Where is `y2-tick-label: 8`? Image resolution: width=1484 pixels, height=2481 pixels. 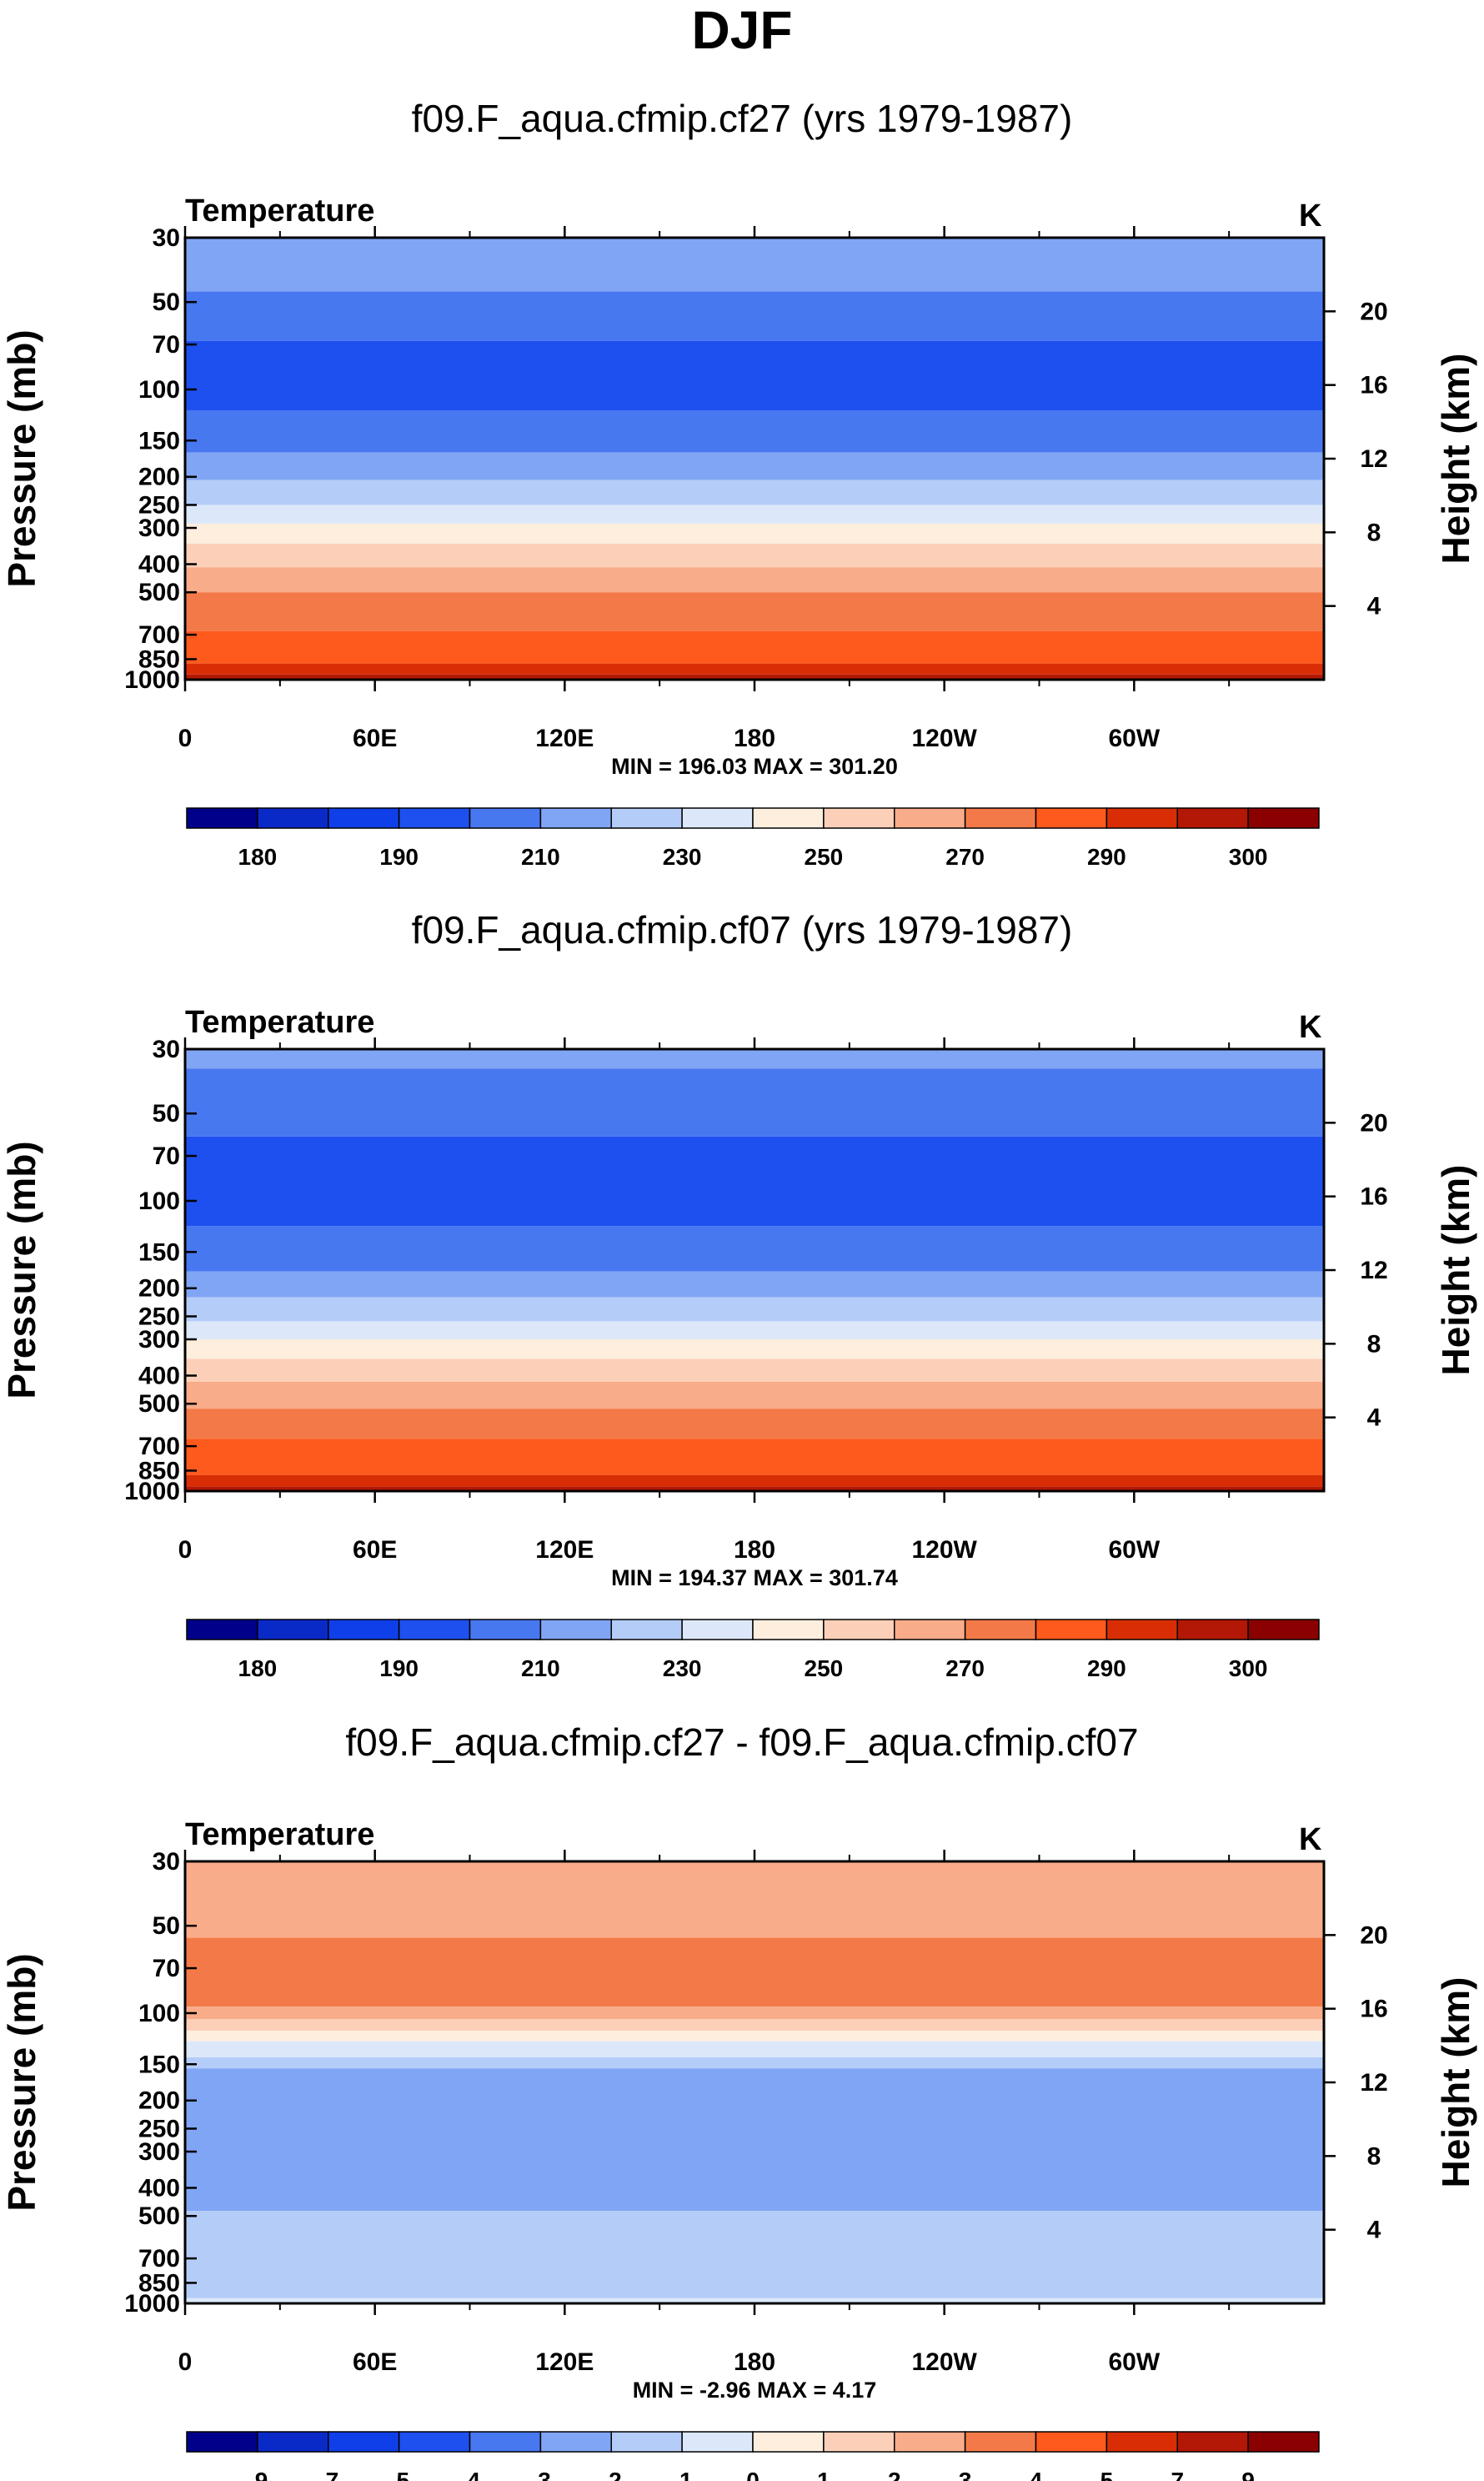 y2-tick-label: 8 is located at coordinates (1374, 532).